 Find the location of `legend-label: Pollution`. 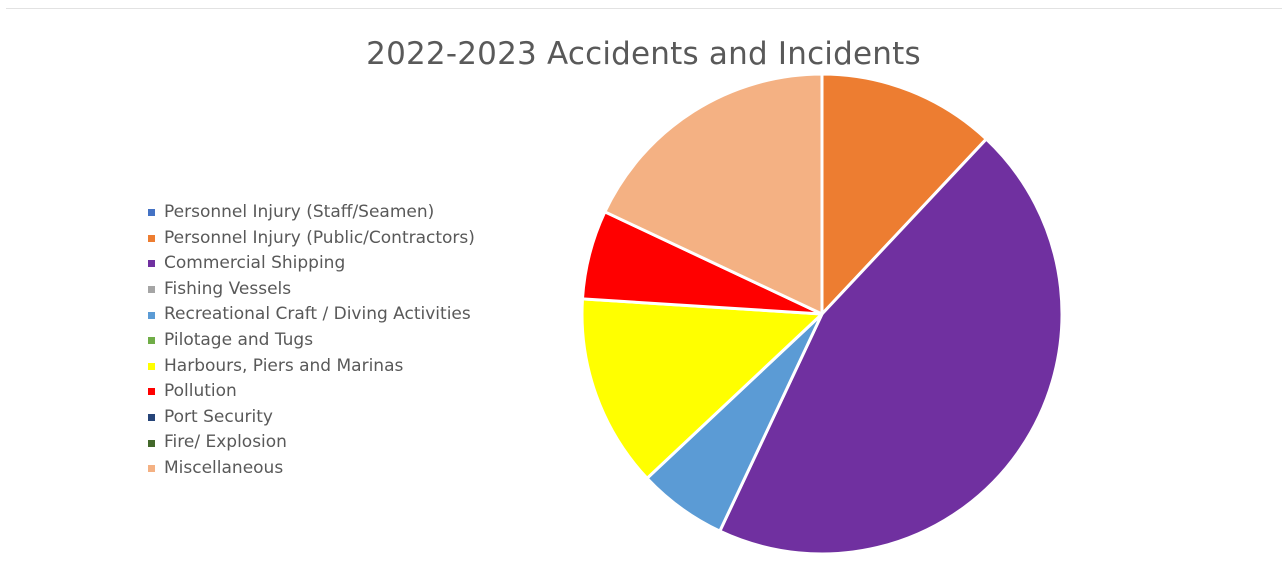

legend-label: Pollution is located at coordinates (200, 391).